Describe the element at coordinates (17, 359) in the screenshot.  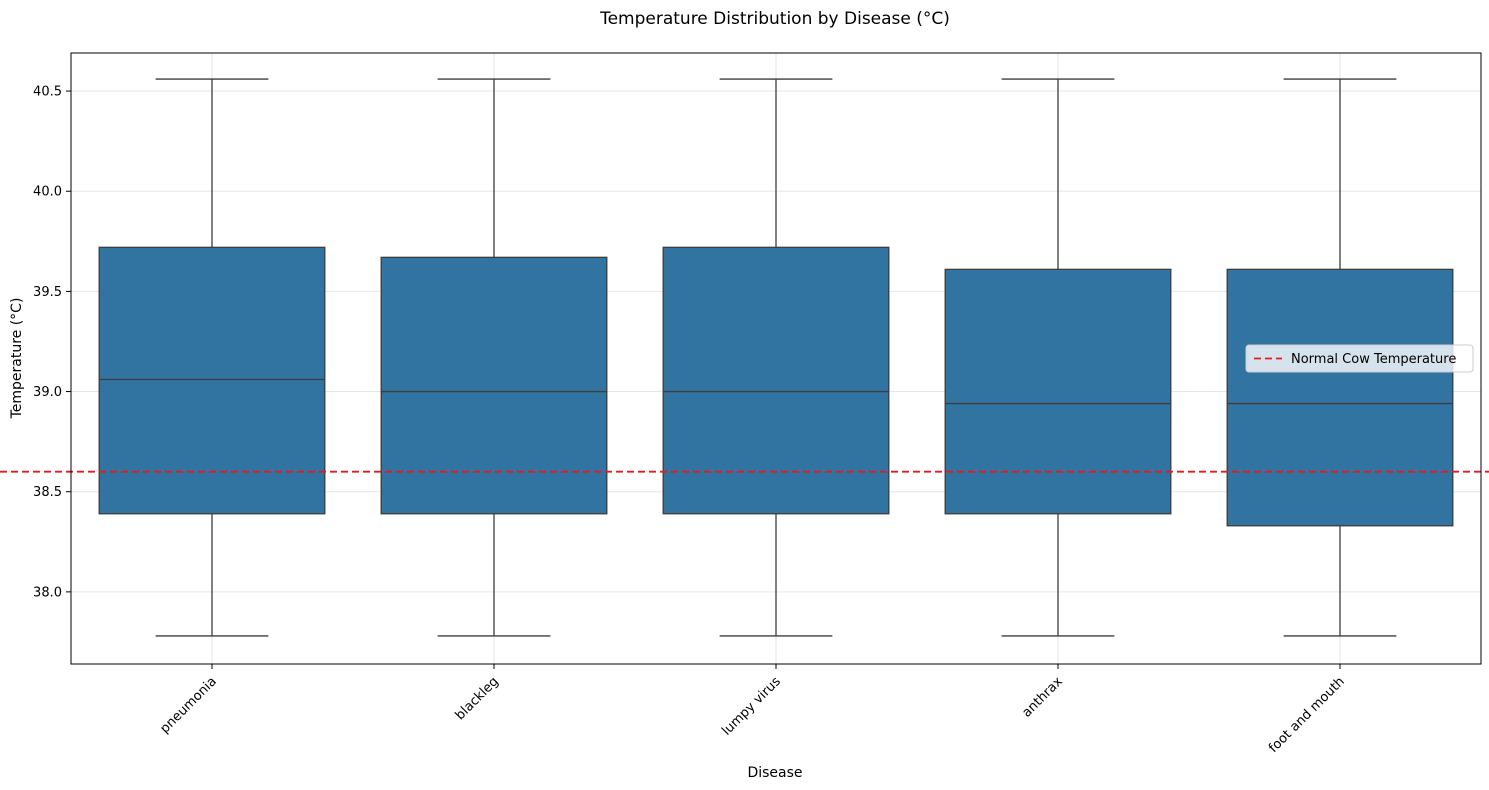
I see `y-axis-title: Temperature (°C)` at that location.